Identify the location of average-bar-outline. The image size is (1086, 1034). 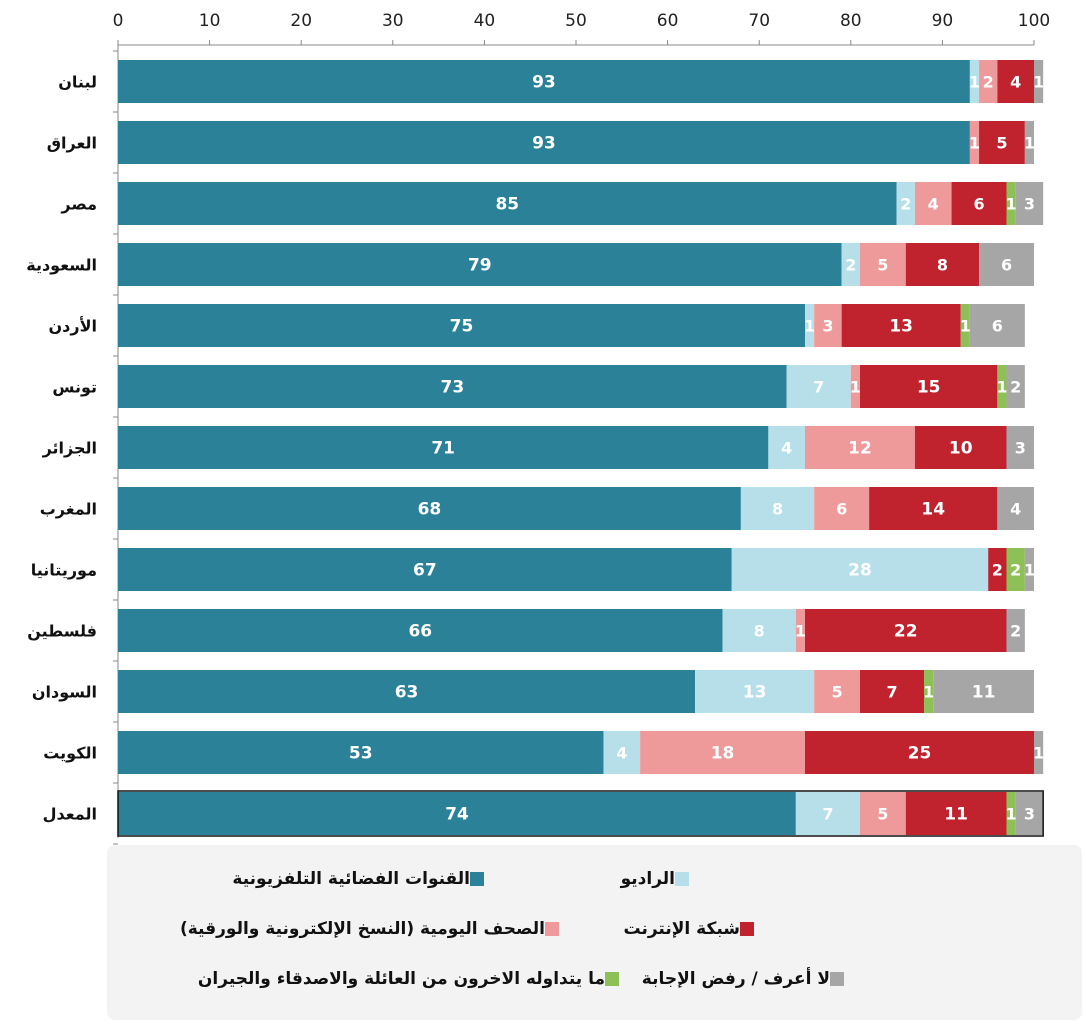
(580, 813).